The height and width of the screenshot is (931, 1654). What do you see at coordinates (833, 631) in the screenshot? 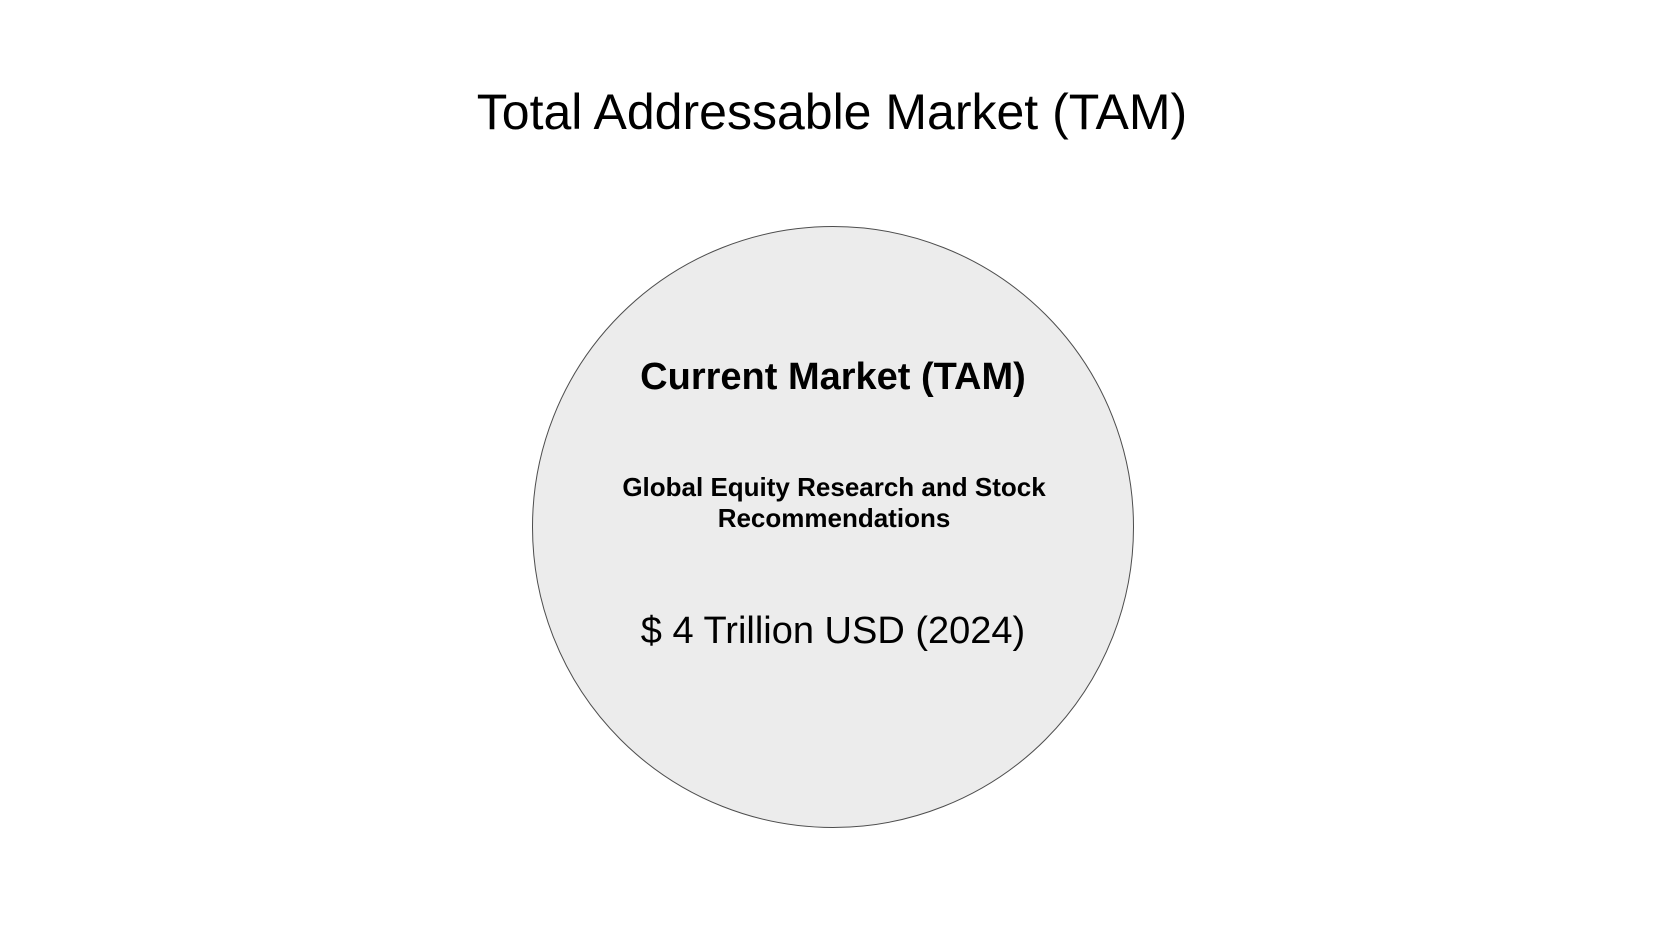
I see `circle-value: $ 4 Trillion USD (2024)` at bounding box center [833, 631].